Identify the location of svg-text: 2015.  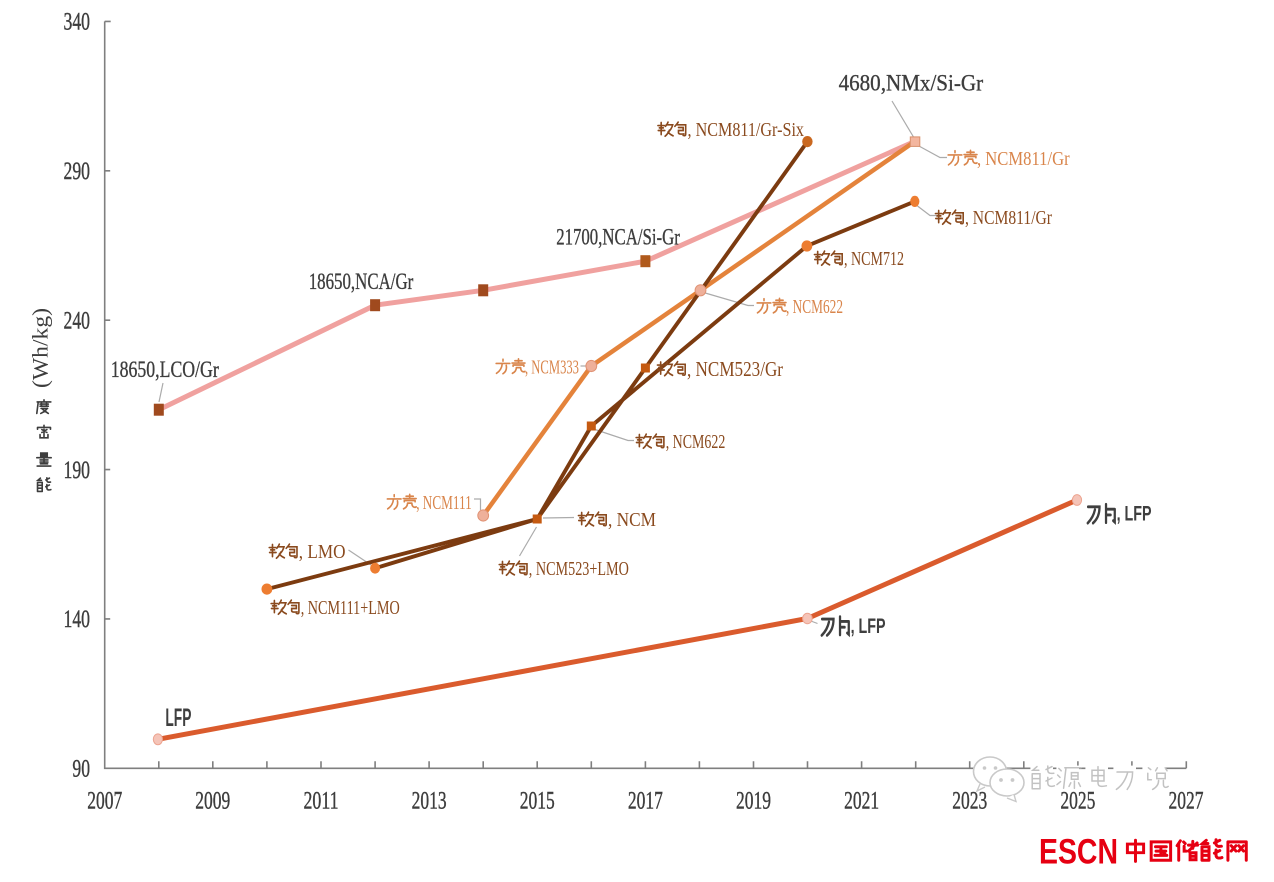
(537, 800).